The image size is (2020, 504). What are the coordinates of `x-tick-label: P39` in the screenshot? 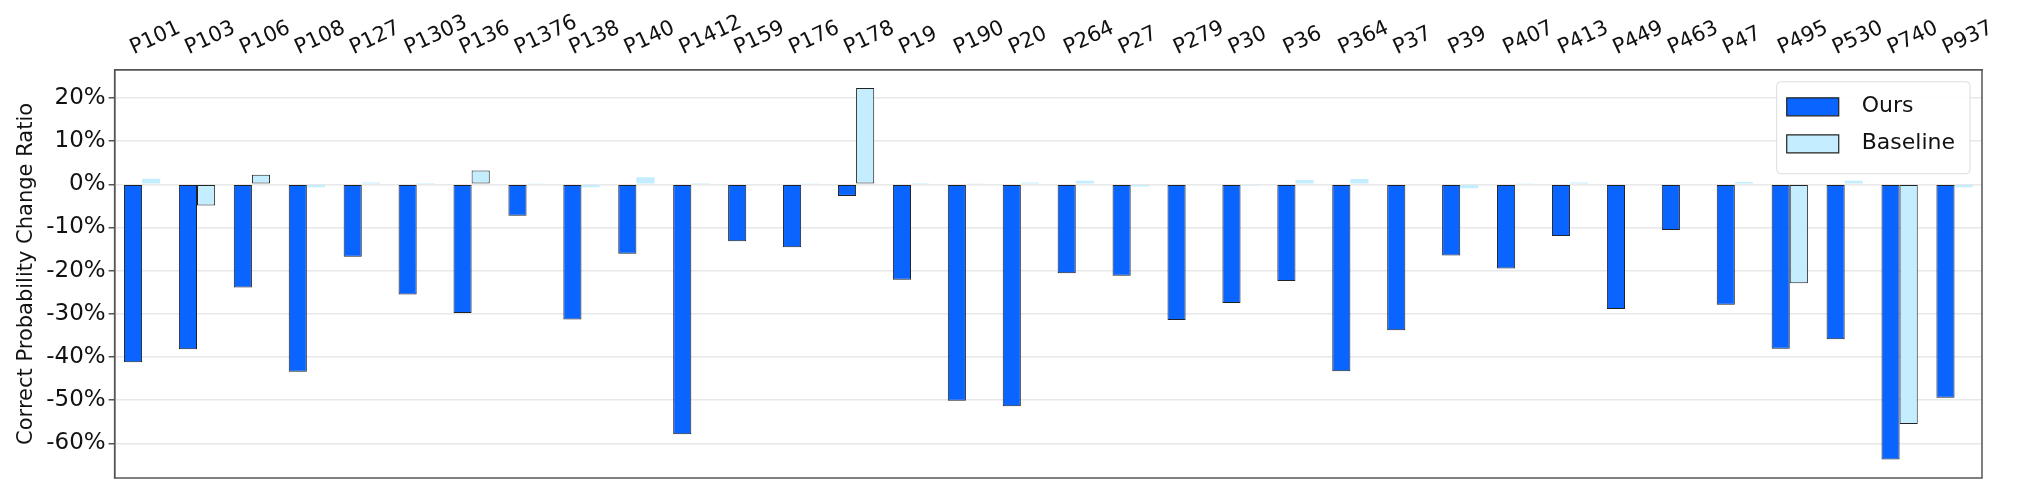 It's located at (1466, 39).